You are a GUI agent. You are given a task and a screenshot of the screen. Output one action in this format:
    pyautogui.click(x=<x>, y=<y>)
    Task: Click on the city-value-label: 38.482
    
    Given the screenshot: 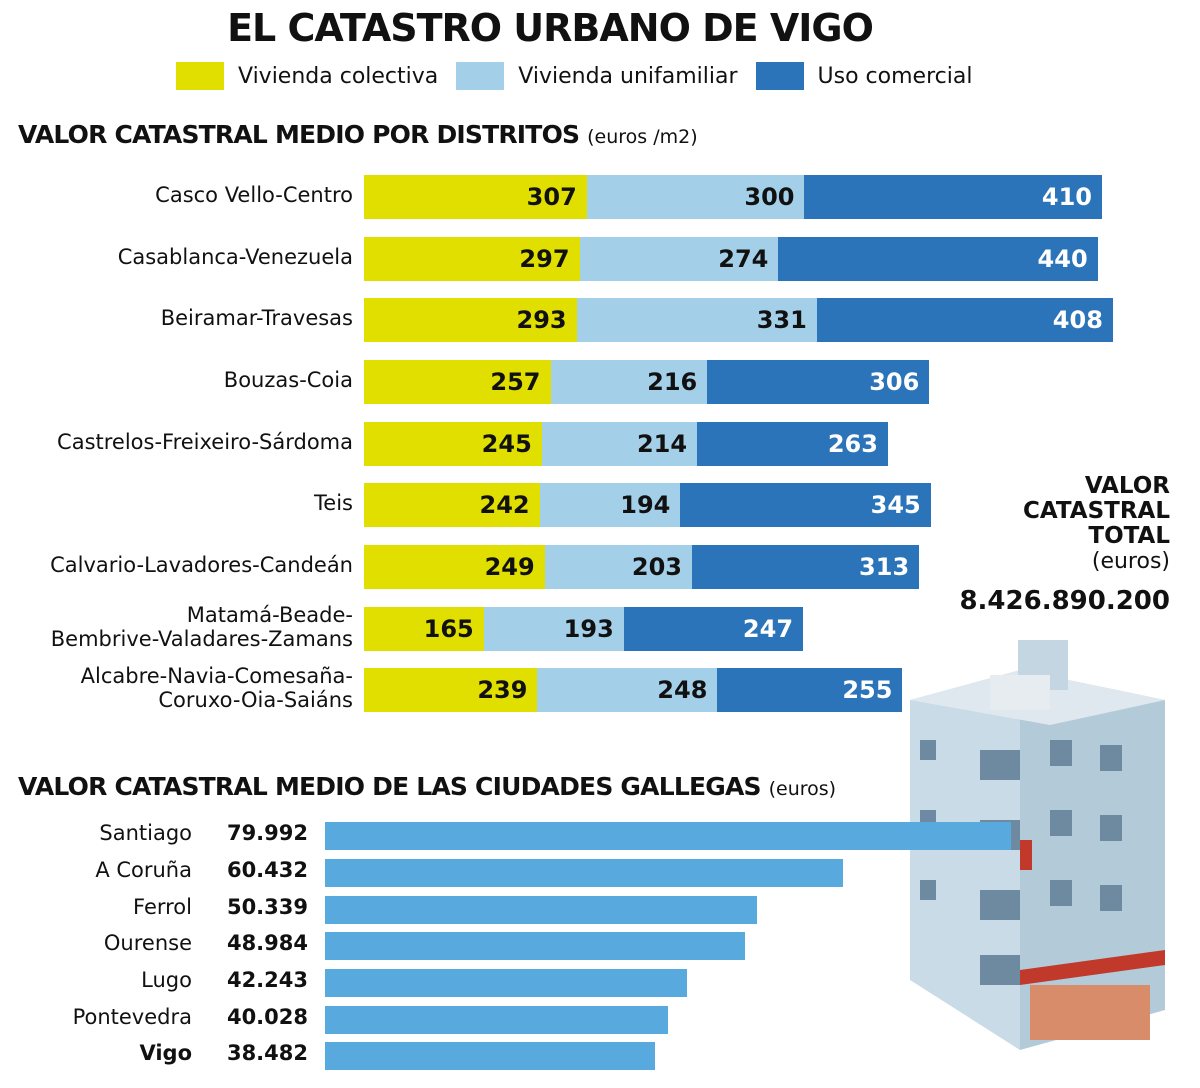 What is the action you would take?
    pyautogui.click(x=267, y=1053)
    